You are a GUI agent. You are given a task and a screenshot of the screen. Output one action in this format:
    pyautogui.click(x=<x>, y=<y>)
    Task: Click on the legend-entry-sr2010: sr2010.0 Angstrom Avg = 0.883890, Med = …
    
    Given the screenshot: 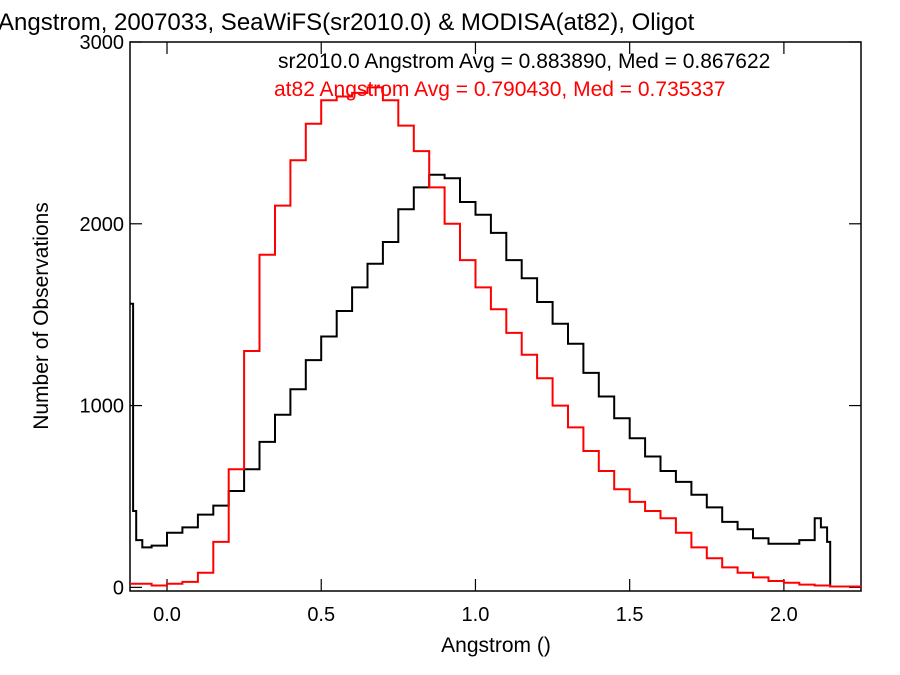 What is the action you would take?
    pyautogui.click(x=524, y=61)
    